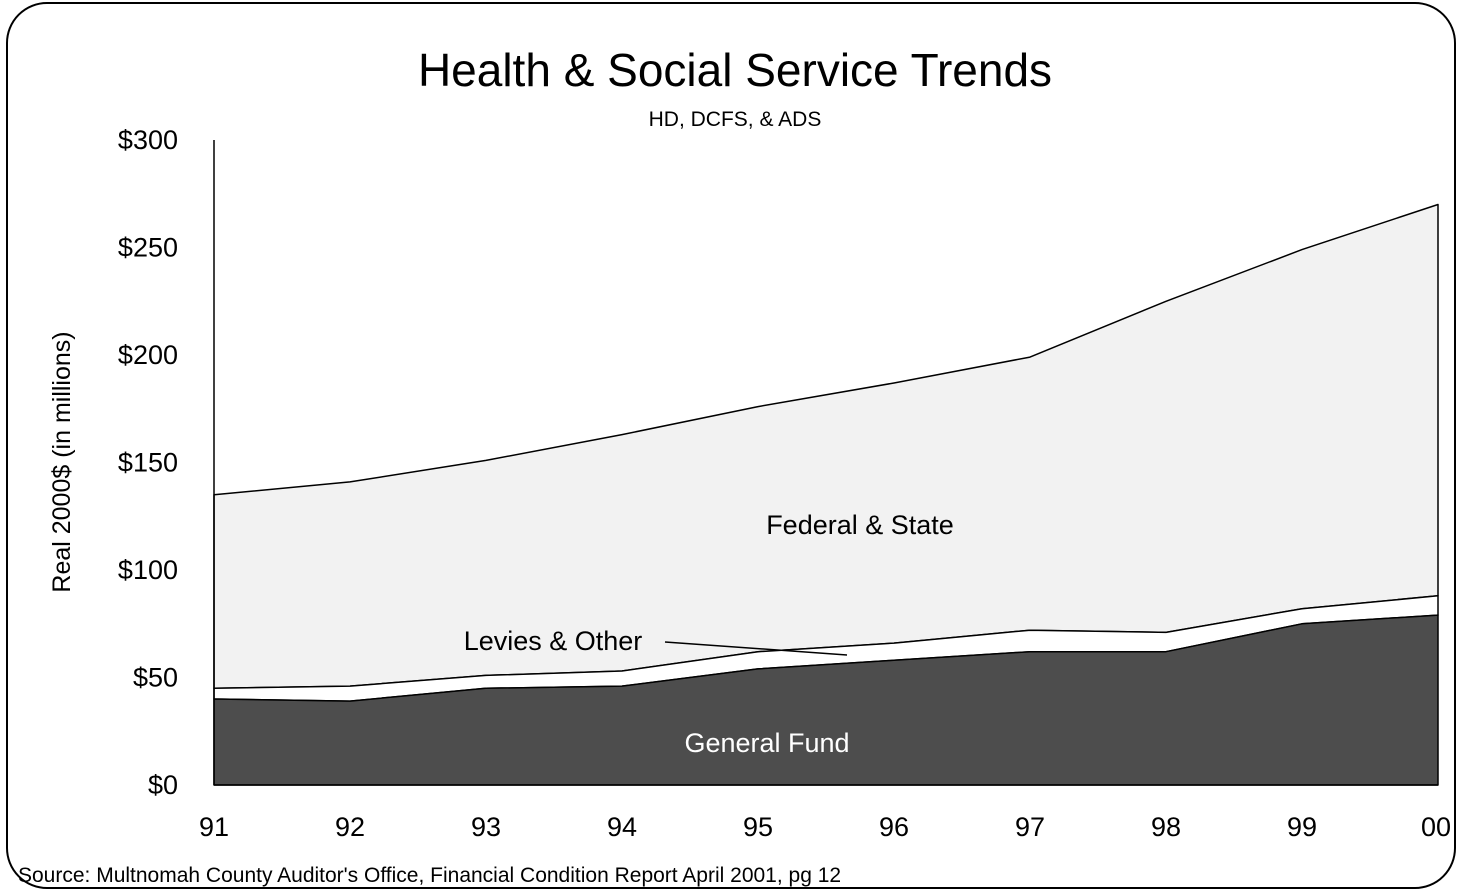  What do you see at coordinates (894, 827) in the screenshot?
I see `x-tick-label: 96` at bounding box center [894, 827].